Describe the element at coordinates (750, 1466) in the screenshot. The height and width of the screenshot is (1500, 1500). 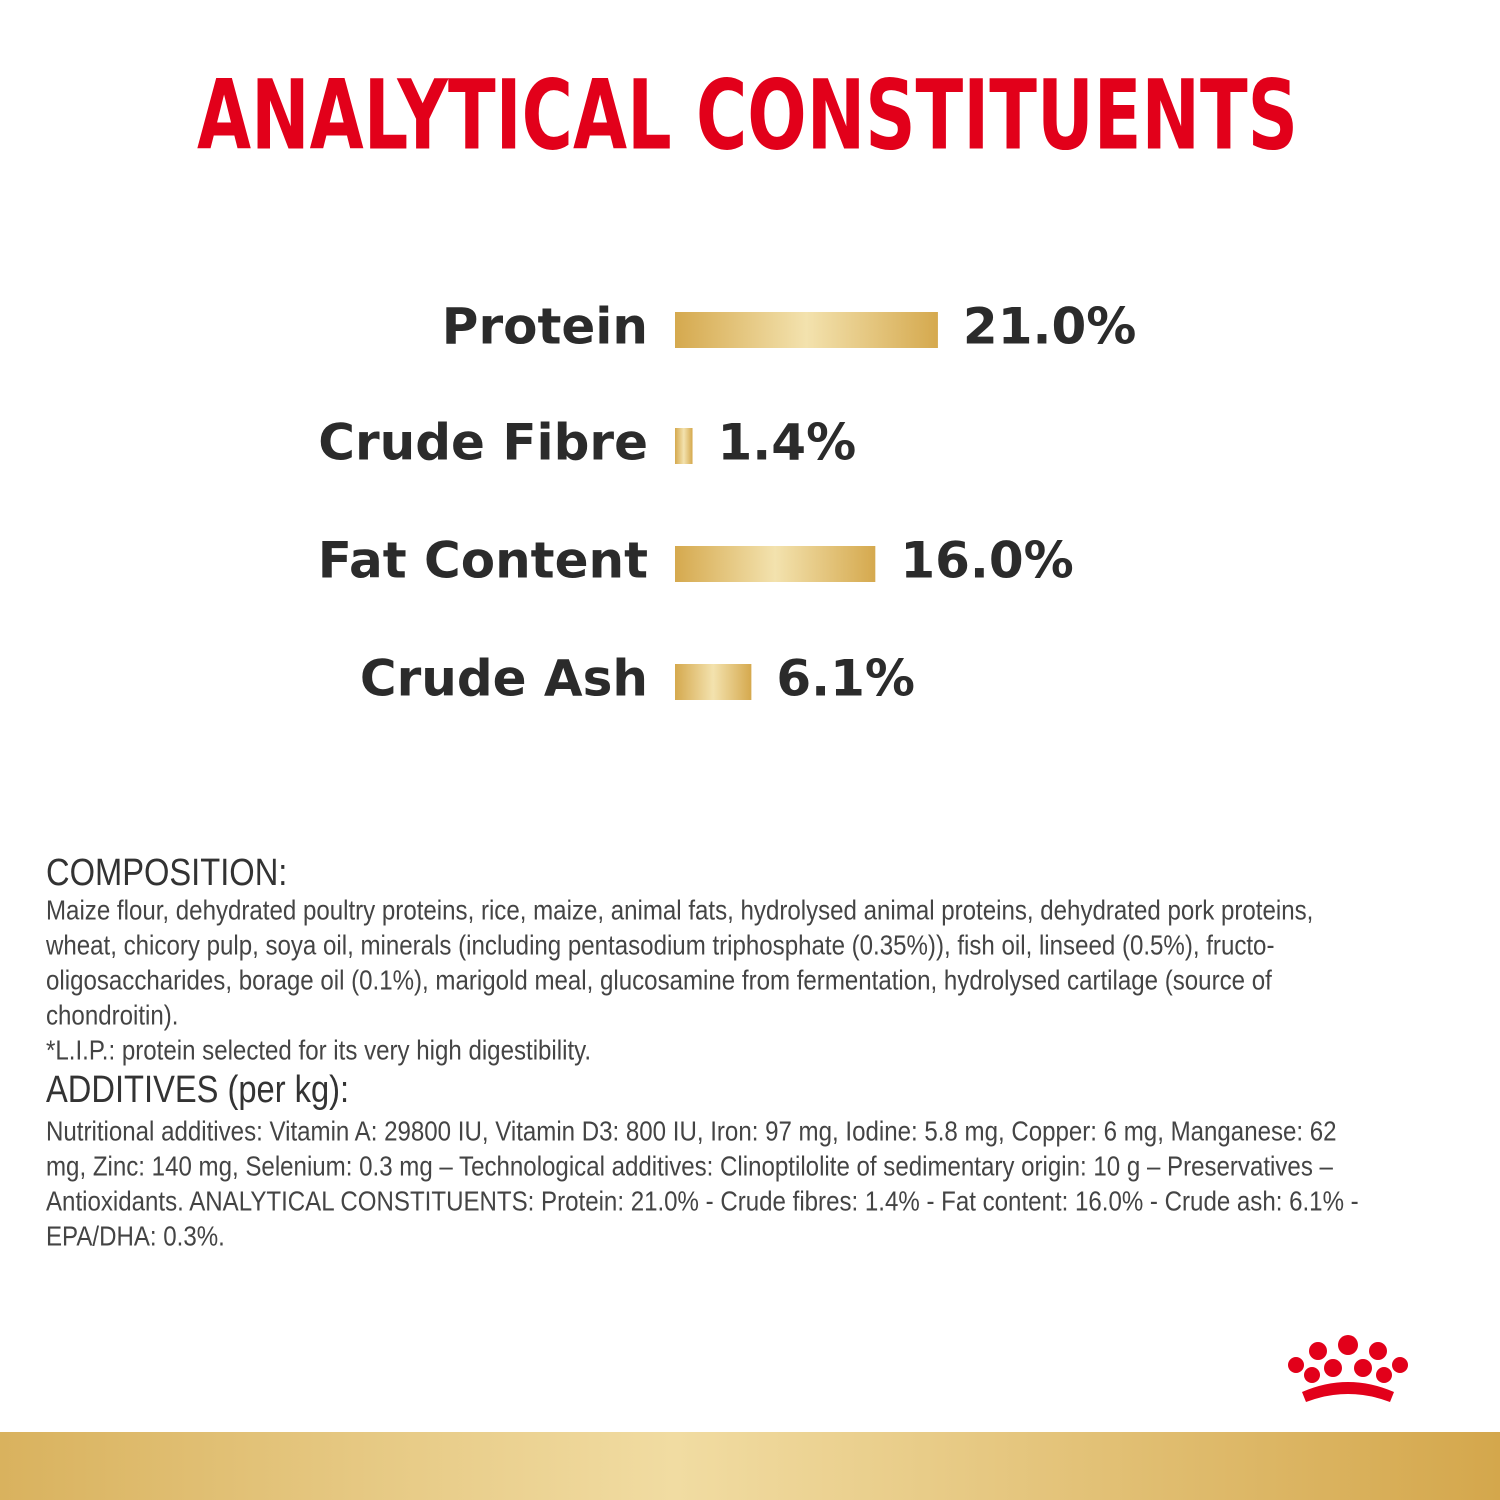
I see `footer-band` at that location.